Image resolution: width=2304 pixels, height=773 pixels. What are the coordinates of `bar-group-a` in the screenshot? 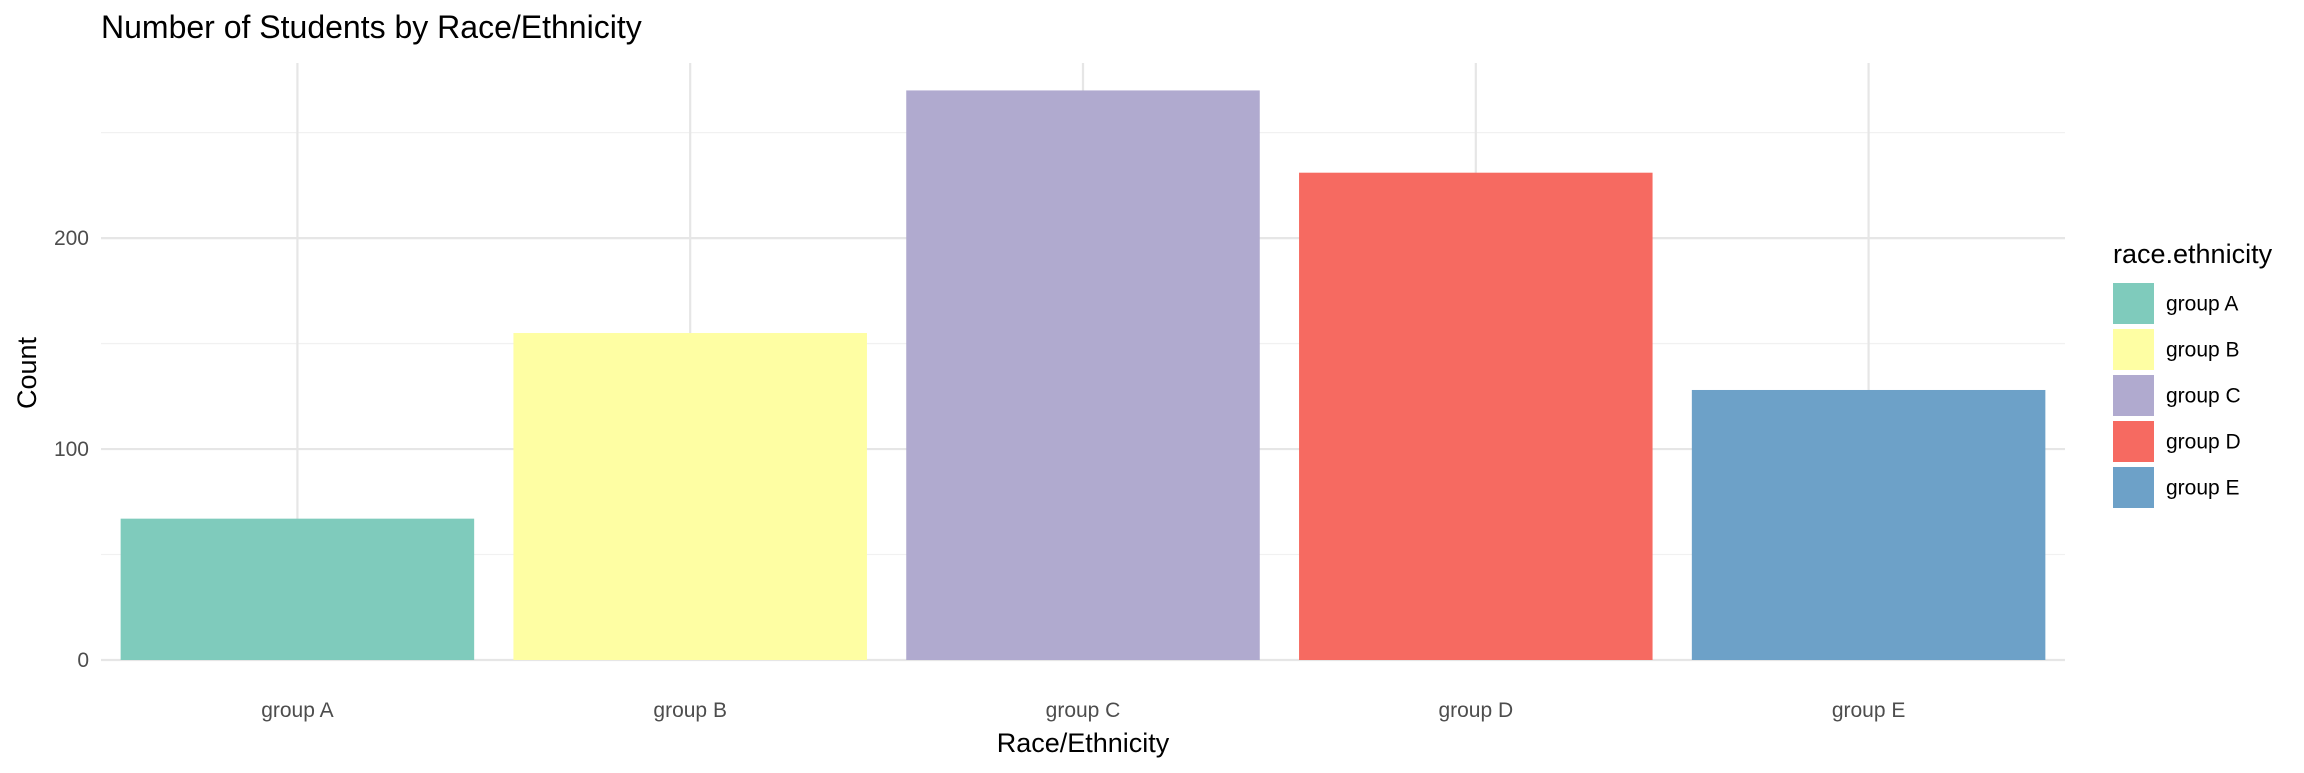 It's located at (297, 589).